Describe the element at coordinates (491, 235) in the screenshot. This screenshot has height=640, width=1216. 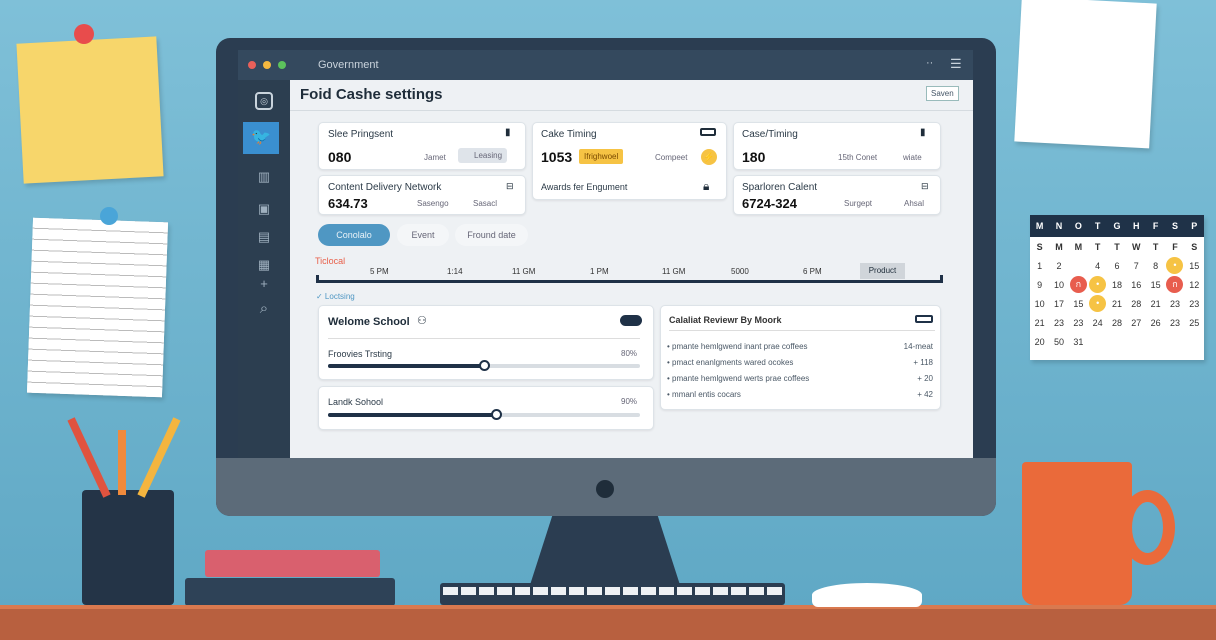
I see `tab-fround-date: Fround date` at that location.